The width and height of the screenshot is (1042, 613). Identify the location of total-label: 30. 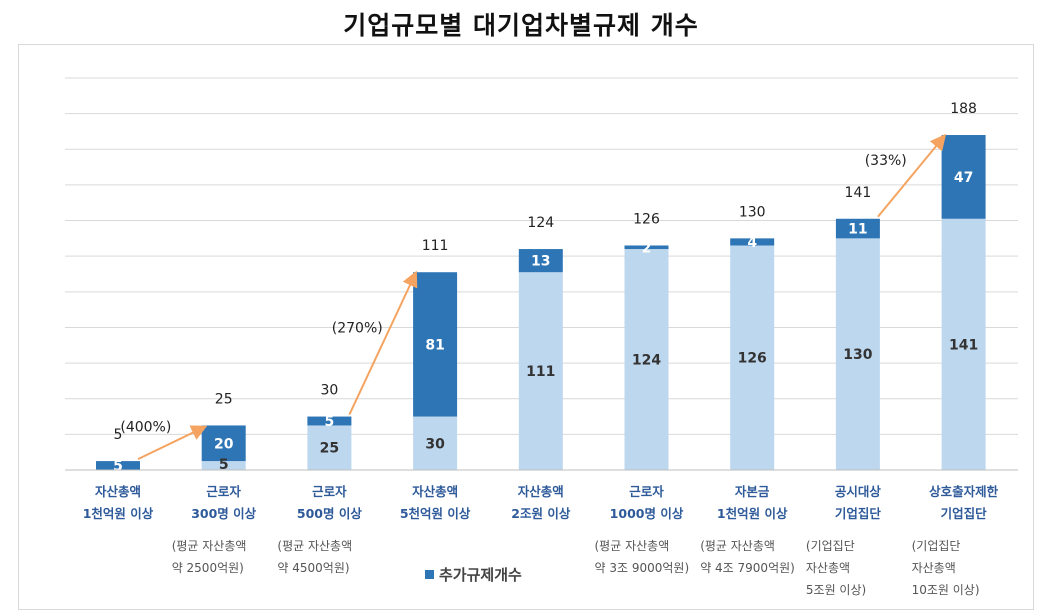
(329, 391).